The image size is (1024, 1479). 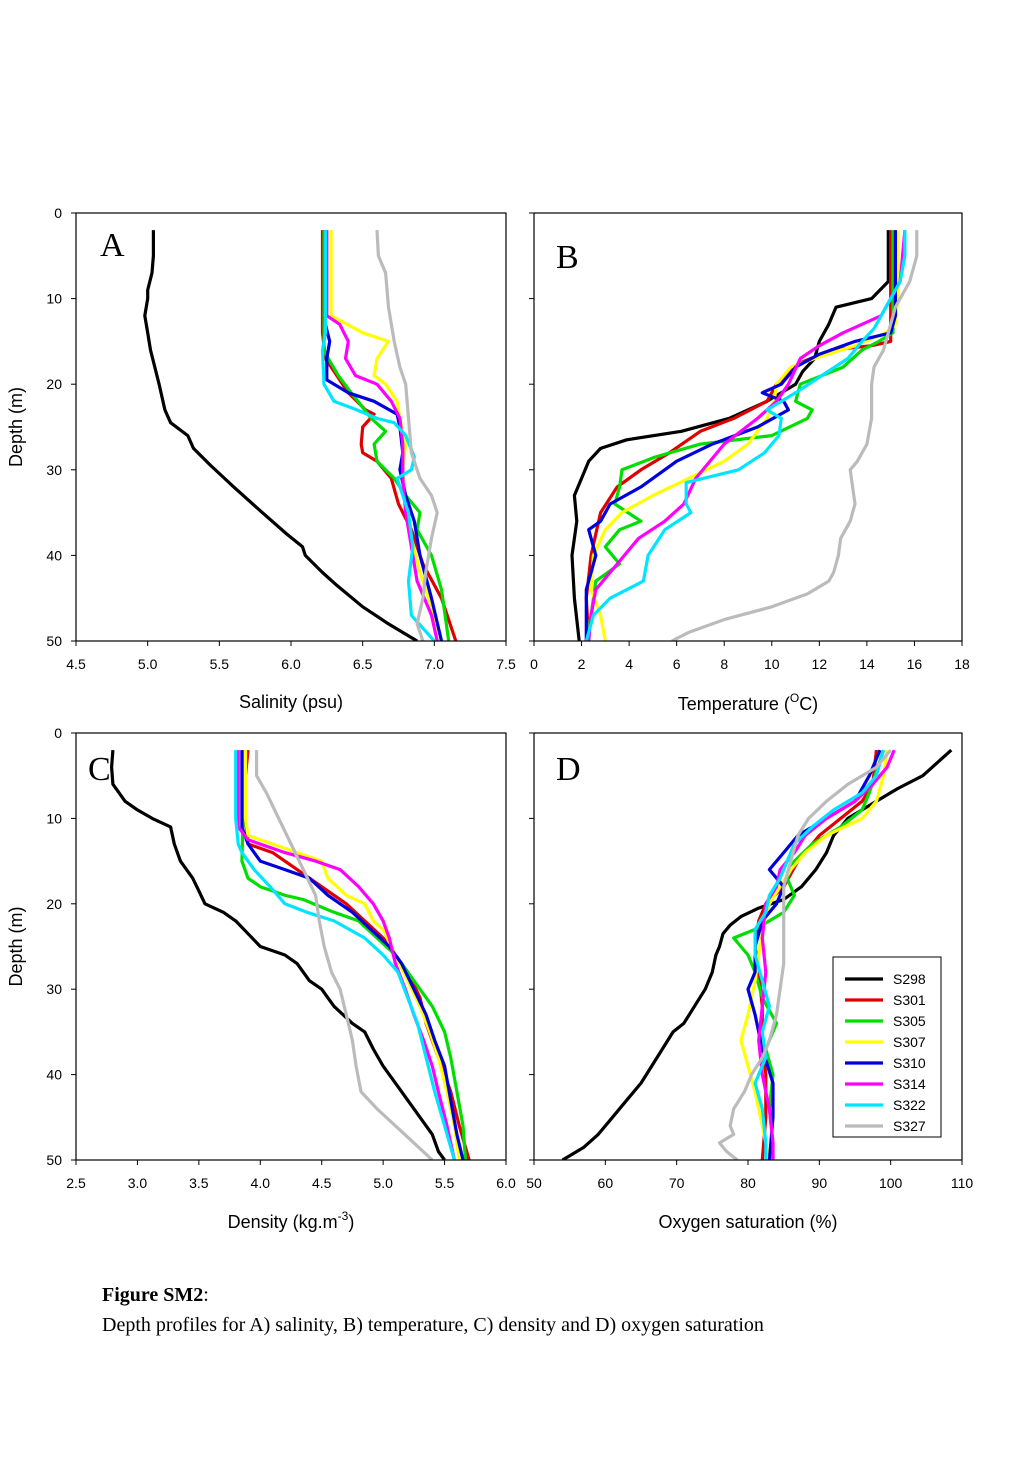 I want to click on panel-letter: C, so click(x=99, y=769).